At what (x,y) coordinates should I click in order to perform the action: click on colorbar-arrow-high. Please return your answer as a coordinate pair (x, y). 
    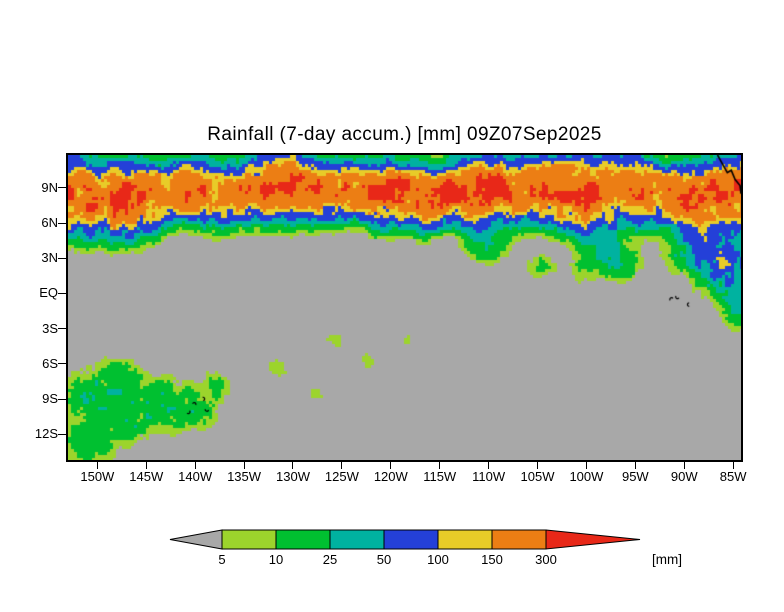
    Looking at the image, I should click on (593, 539).